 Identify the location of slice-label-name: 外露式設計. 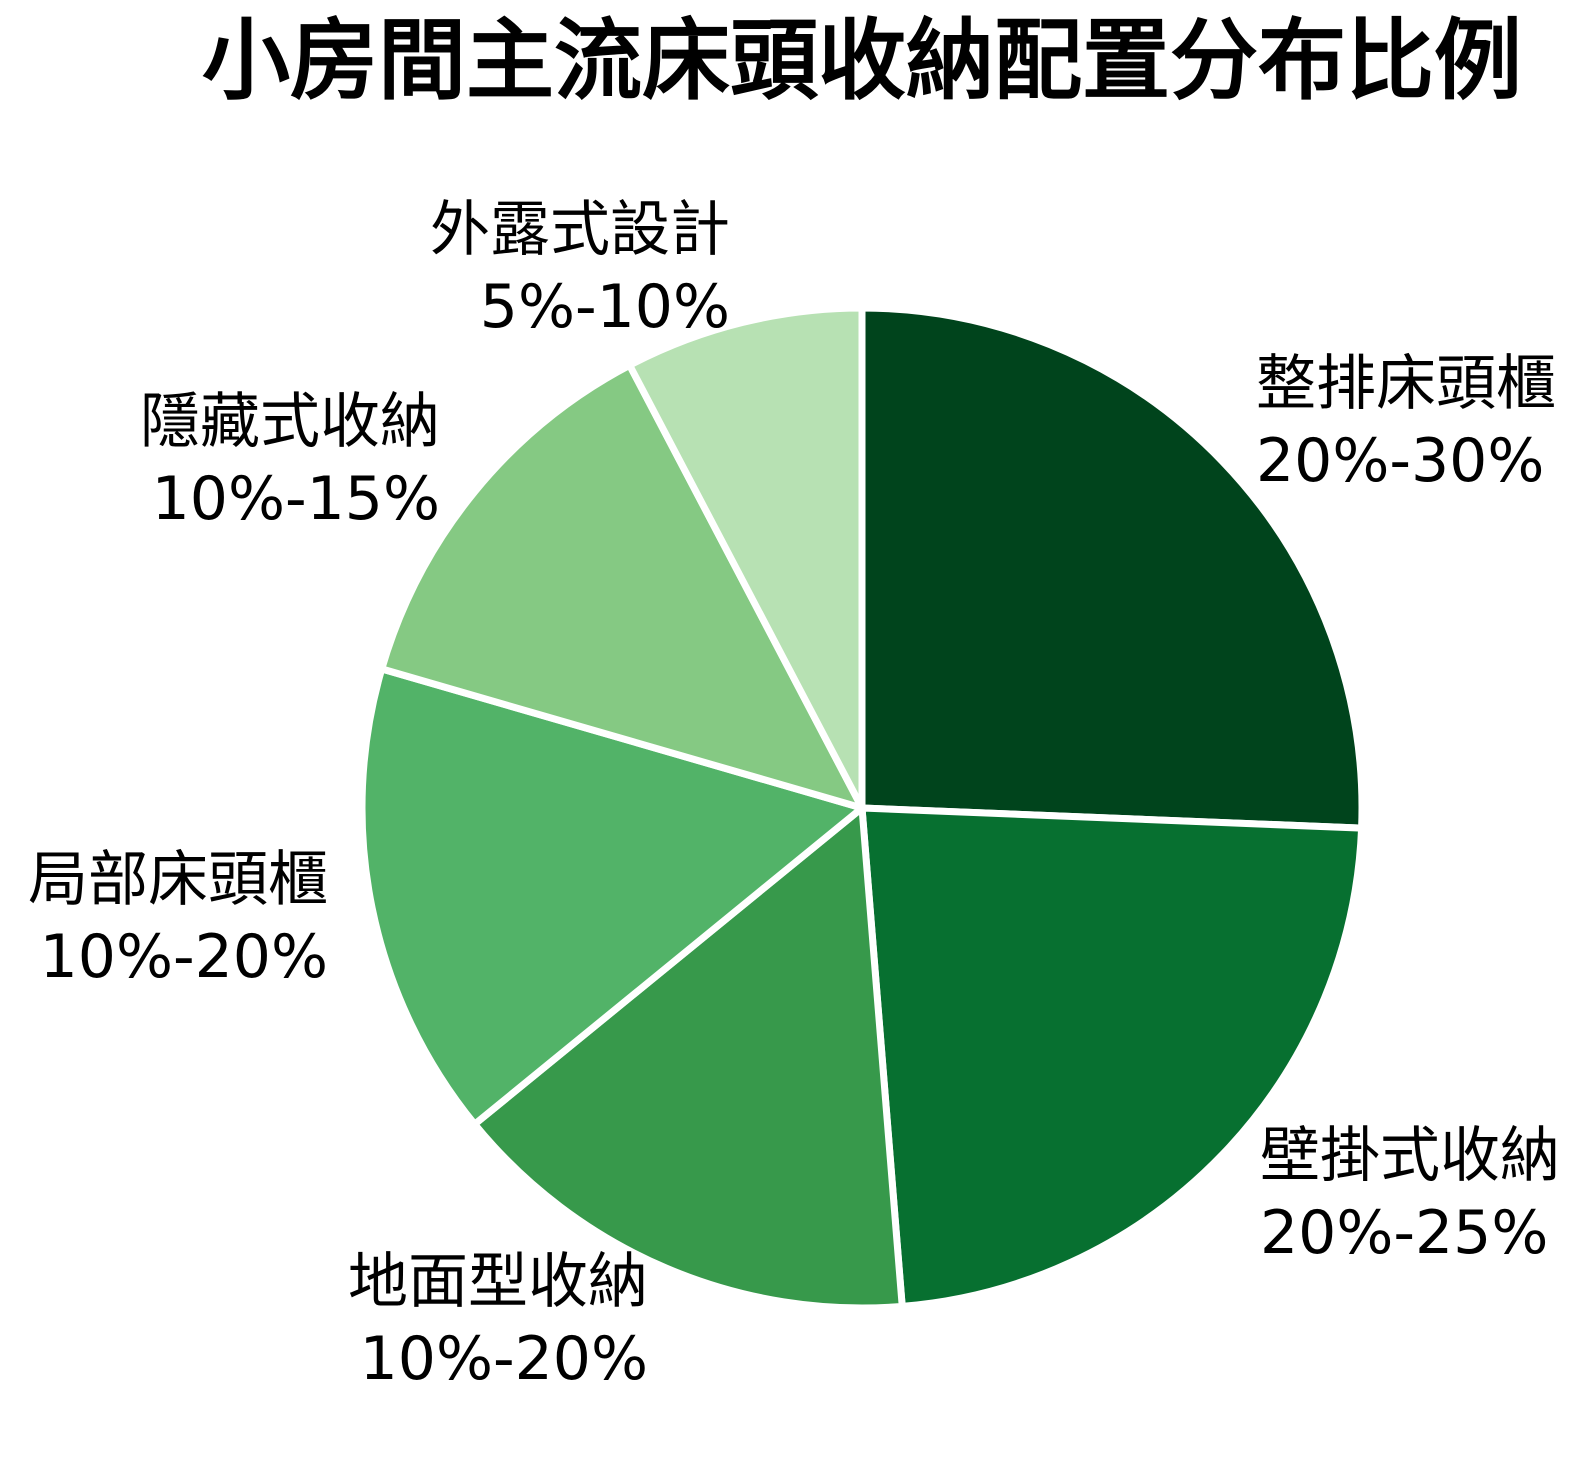
(580, 230).